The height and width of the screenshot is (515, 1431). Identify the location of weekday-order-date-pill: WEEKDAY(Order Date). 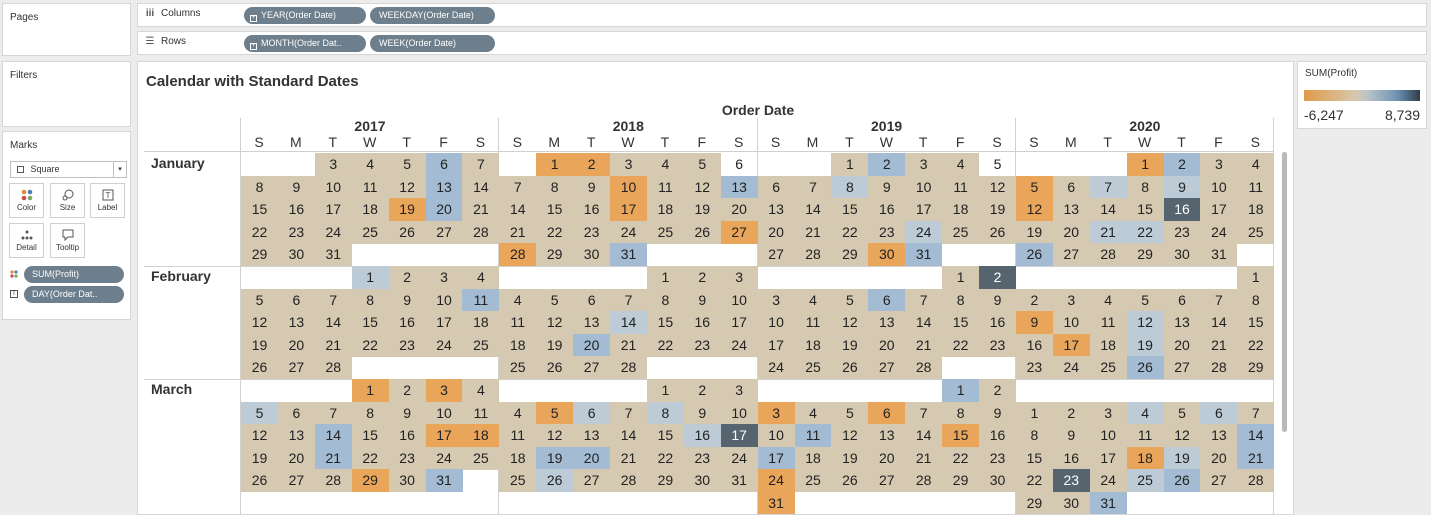
(432, 15).